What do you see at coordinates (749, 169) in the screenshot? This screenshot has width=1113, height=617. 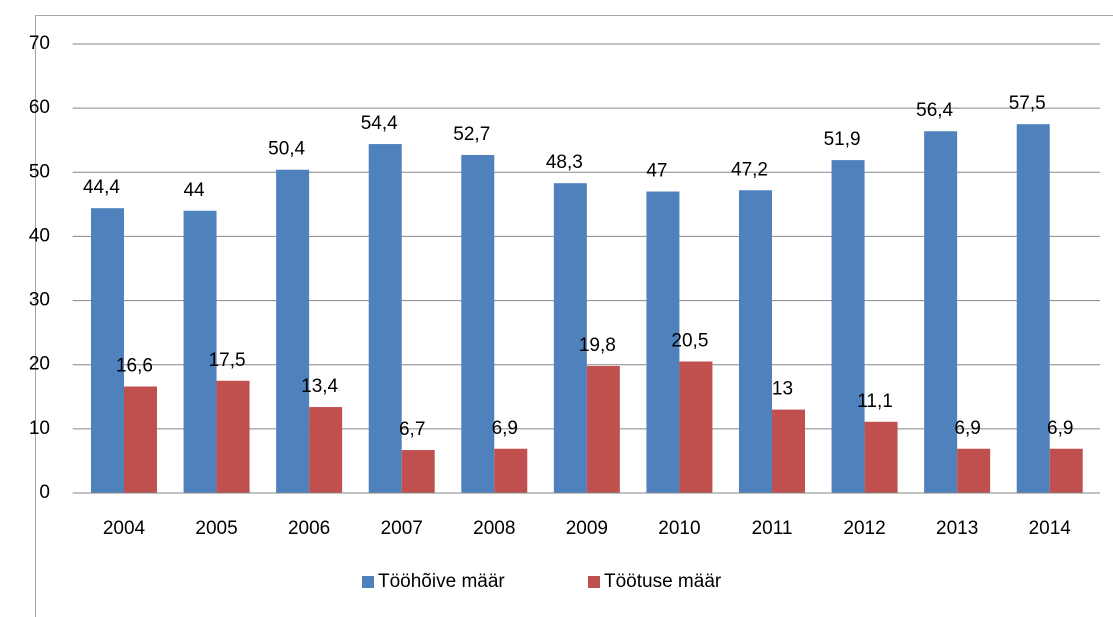 I see `value-label: 47,2` at bounding box center [749, 169].